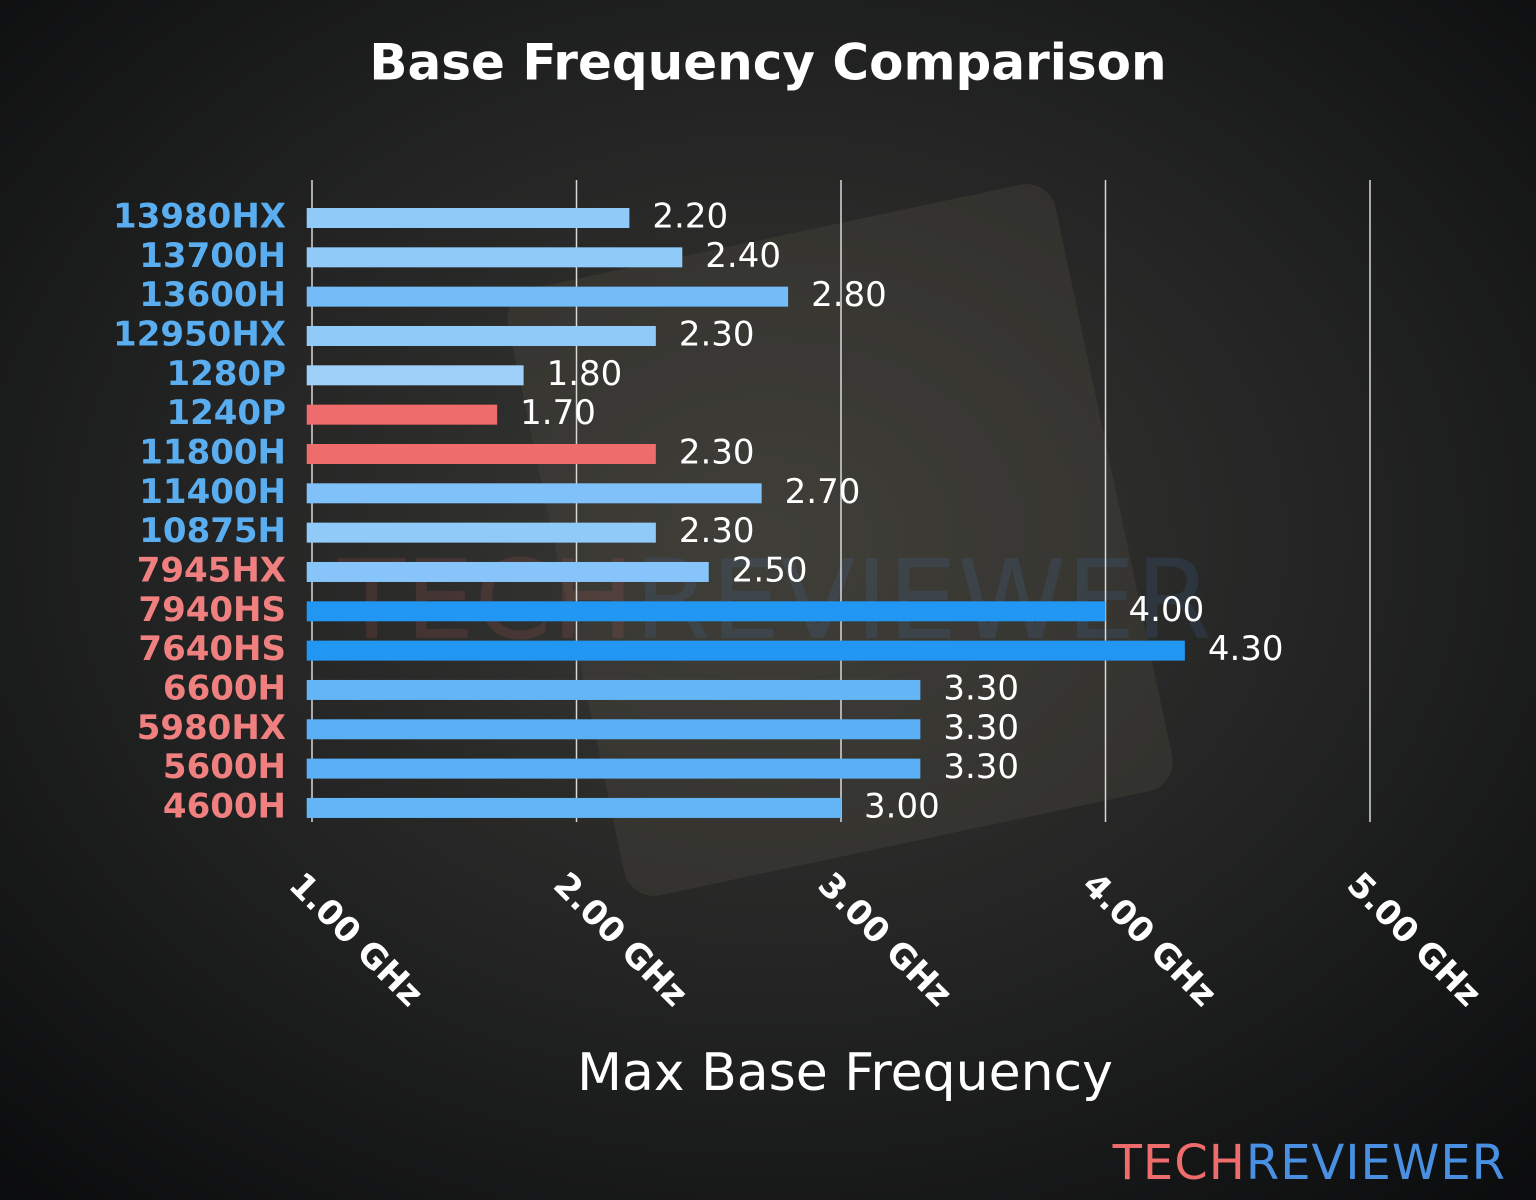 The height and width of the screenshot is (1200, 1536). What do you see at coordinates (211, 570) in the screenshot?
I see `y-tick-label: 7945HX` at bounding box center [211, 570].